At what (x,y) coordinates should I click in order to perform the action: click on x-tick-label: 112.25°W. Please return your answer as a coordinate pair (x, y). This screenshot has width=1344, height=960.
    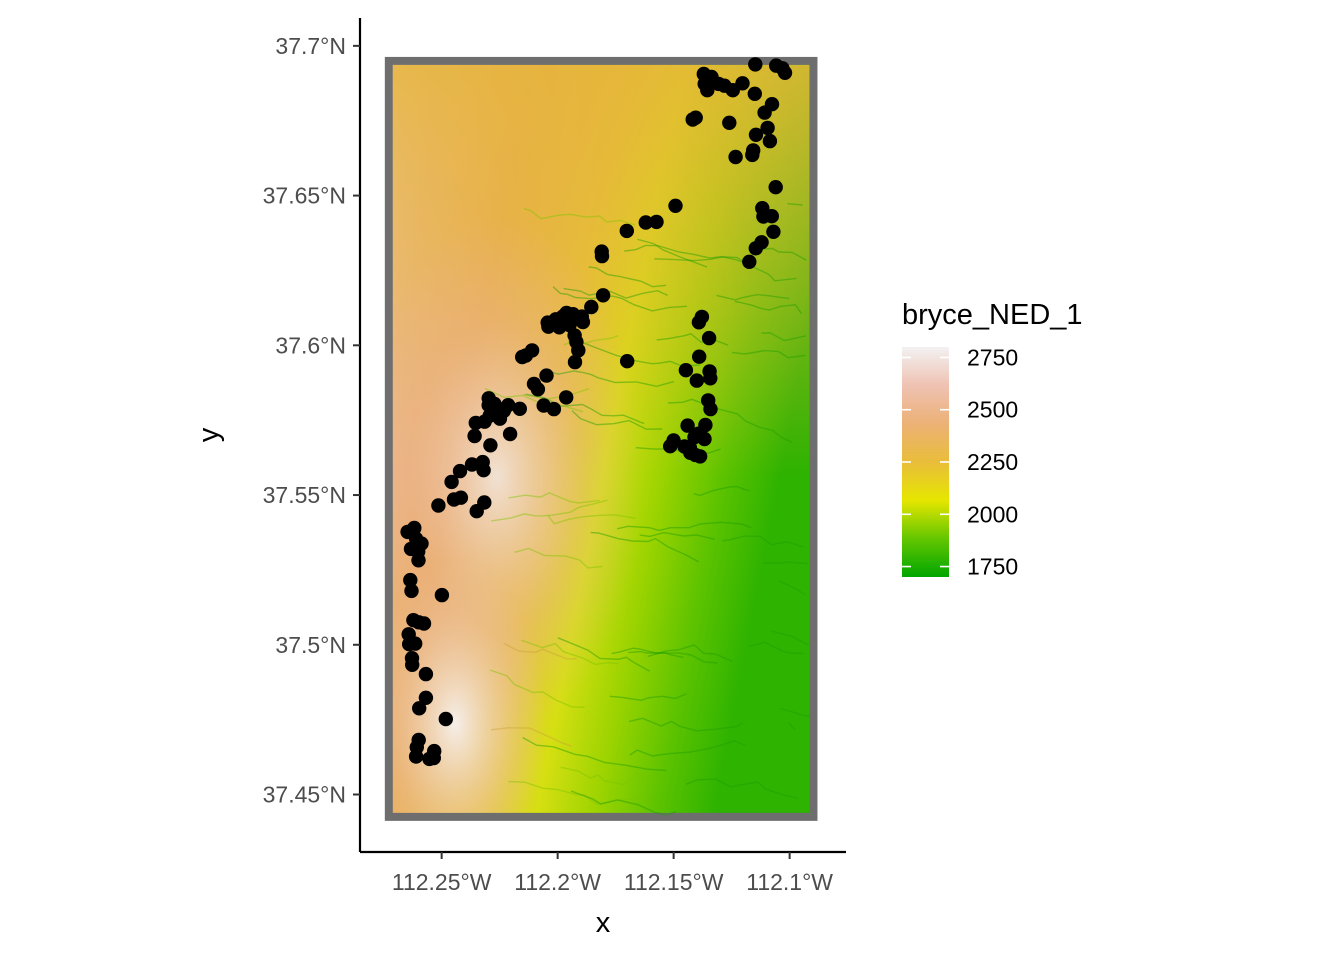
    Looking at the image, I should click on (442, 882).